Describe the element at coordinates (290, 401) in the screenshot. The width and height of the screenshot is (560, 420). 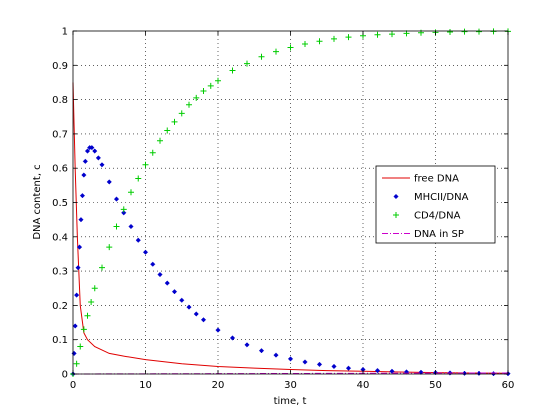
I see `x-axis-label: time, t` at that location.